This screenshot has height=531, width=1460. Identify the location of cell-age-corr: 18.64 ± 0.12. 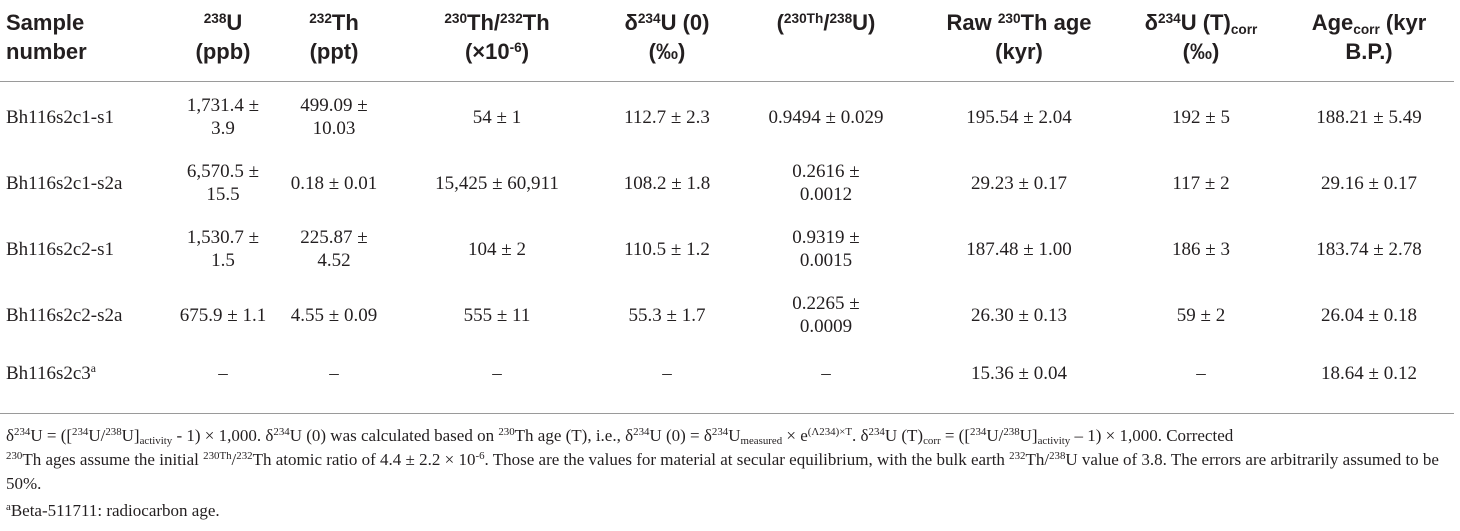
(1369, 373).